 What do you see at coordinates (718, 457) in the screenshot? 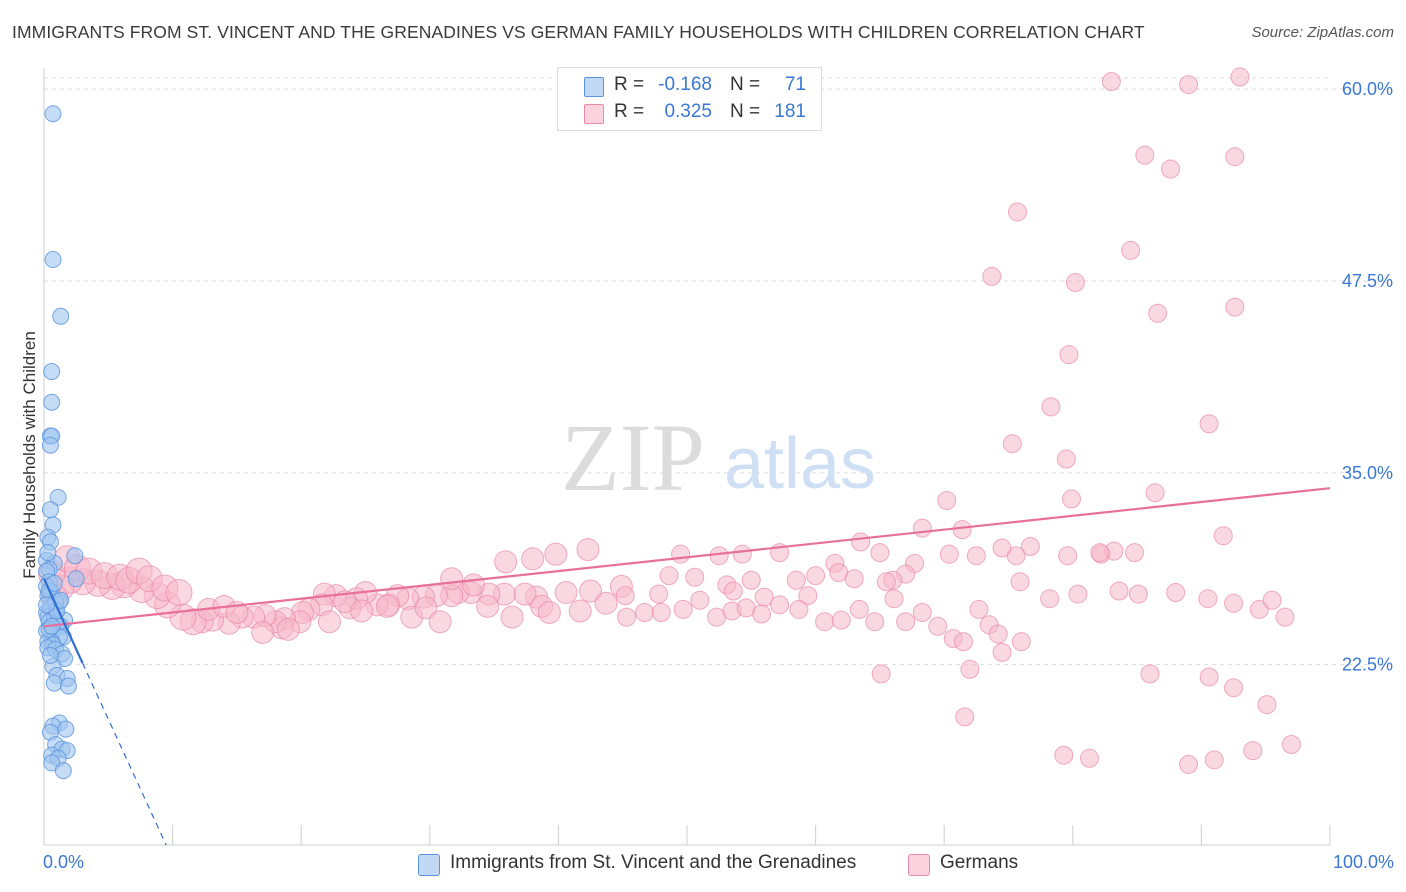
I see `watermark: ZIP atlas` at bounding box center [718, 457].